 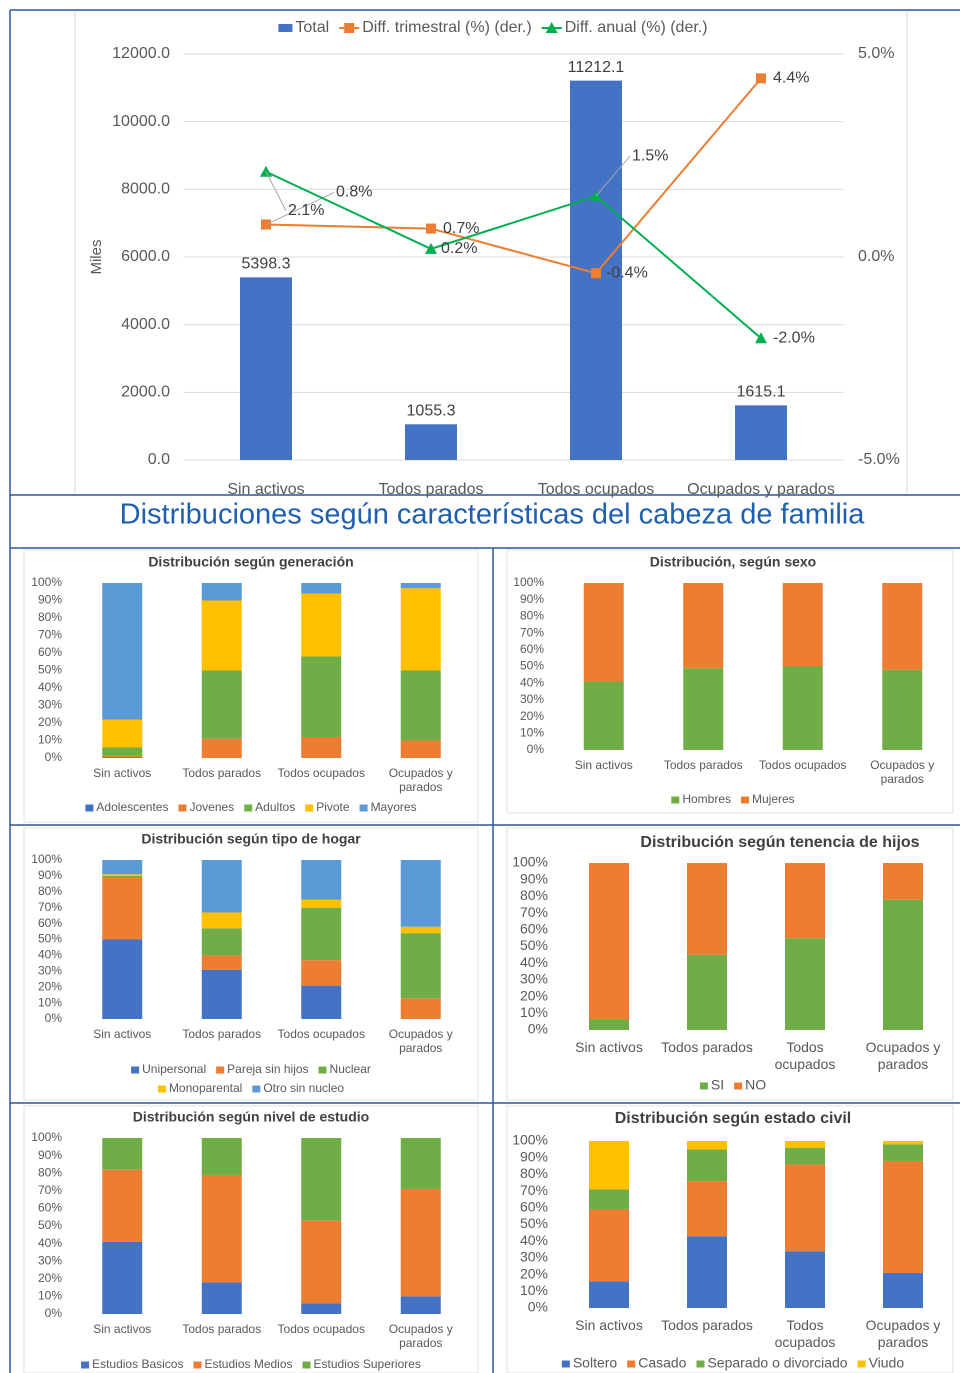 What do you see at coordinates (902, 772) in the screenshot?
I see `x-tick-label-box: Ocupados y parados` at bounding box center [902, 772].